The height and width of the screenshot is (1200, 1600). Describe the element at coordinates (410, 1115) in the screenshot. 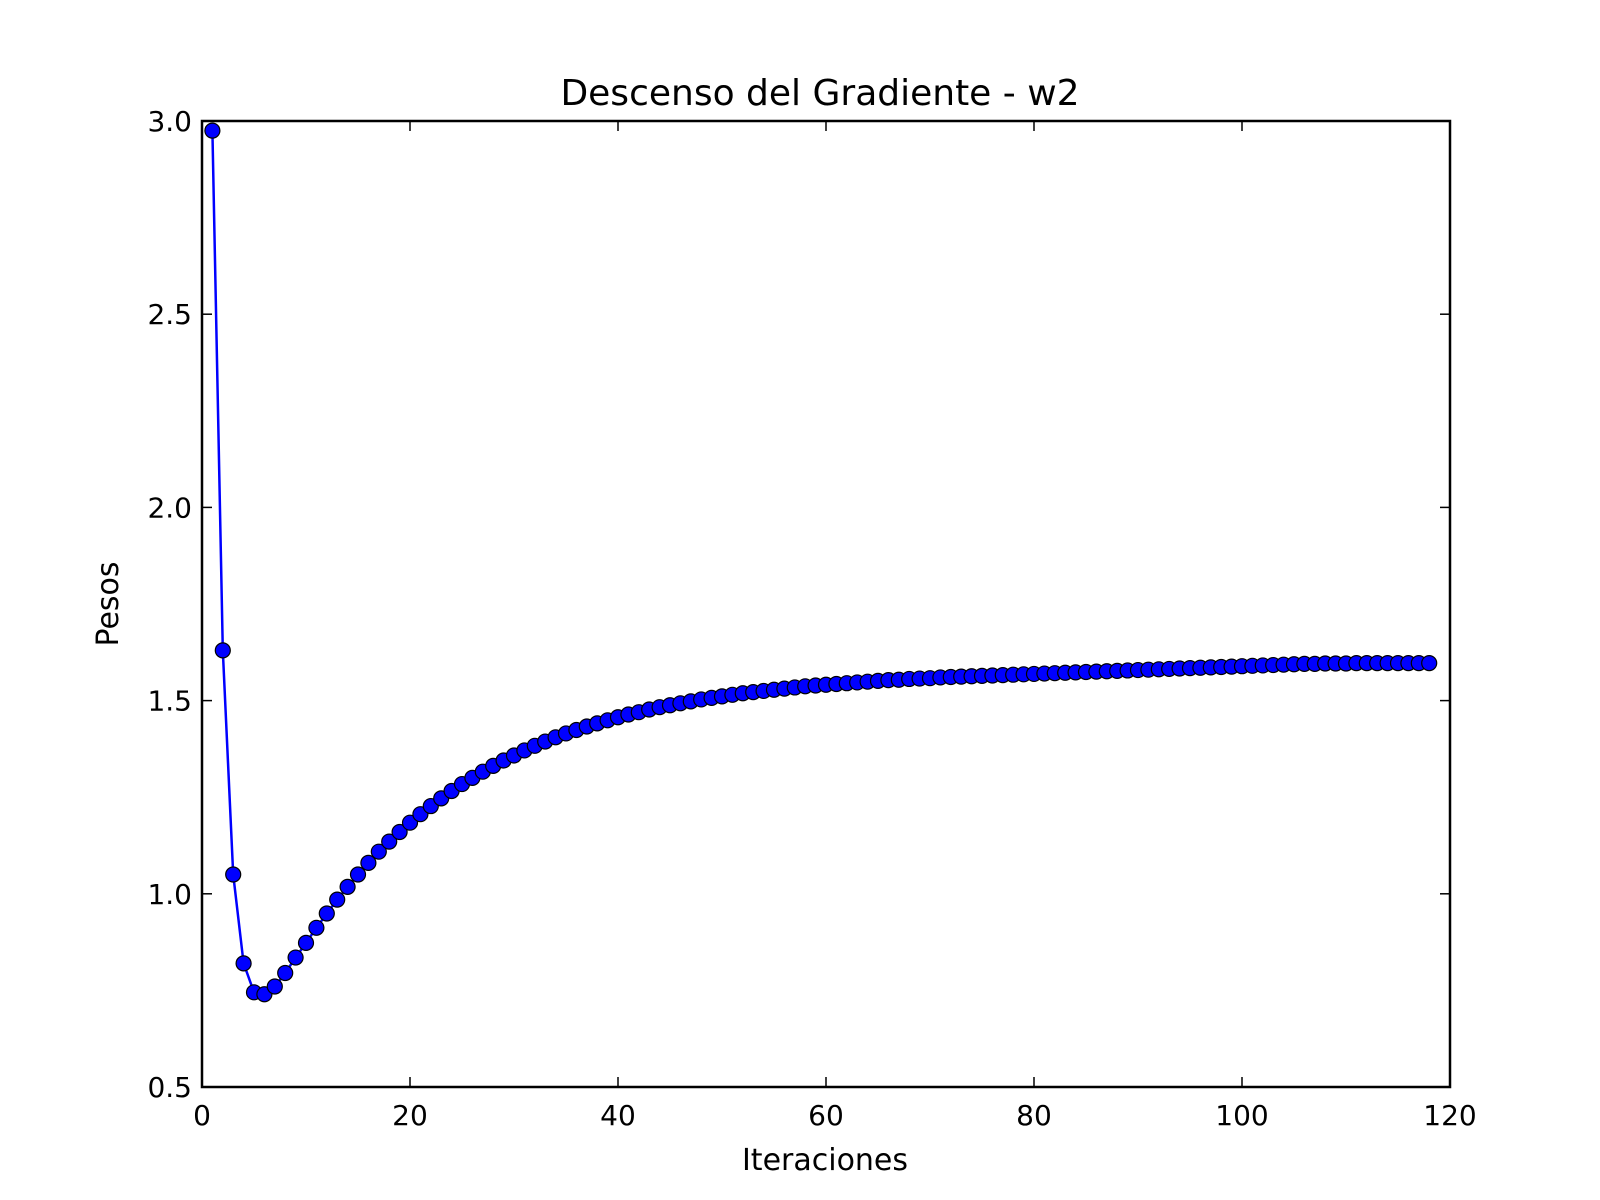

I see `x-tick-label: 20` at that location.